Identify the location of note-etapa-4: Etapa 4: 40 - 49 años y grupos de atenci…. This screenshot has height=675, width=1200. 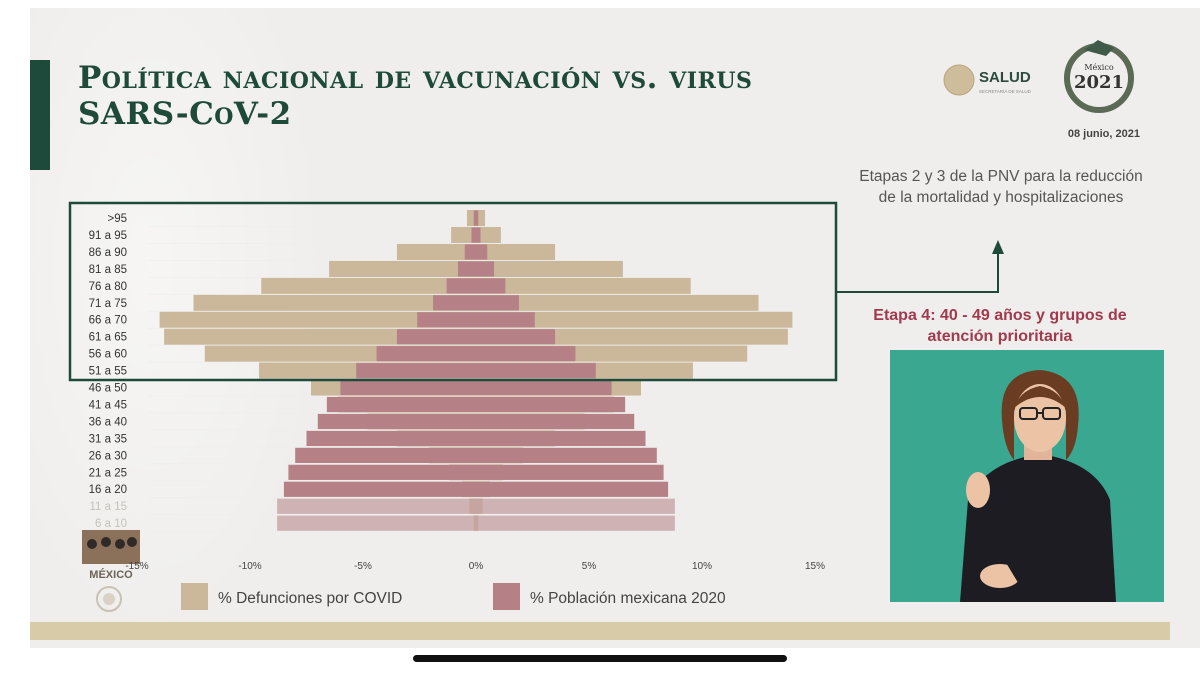
(1000, 326).